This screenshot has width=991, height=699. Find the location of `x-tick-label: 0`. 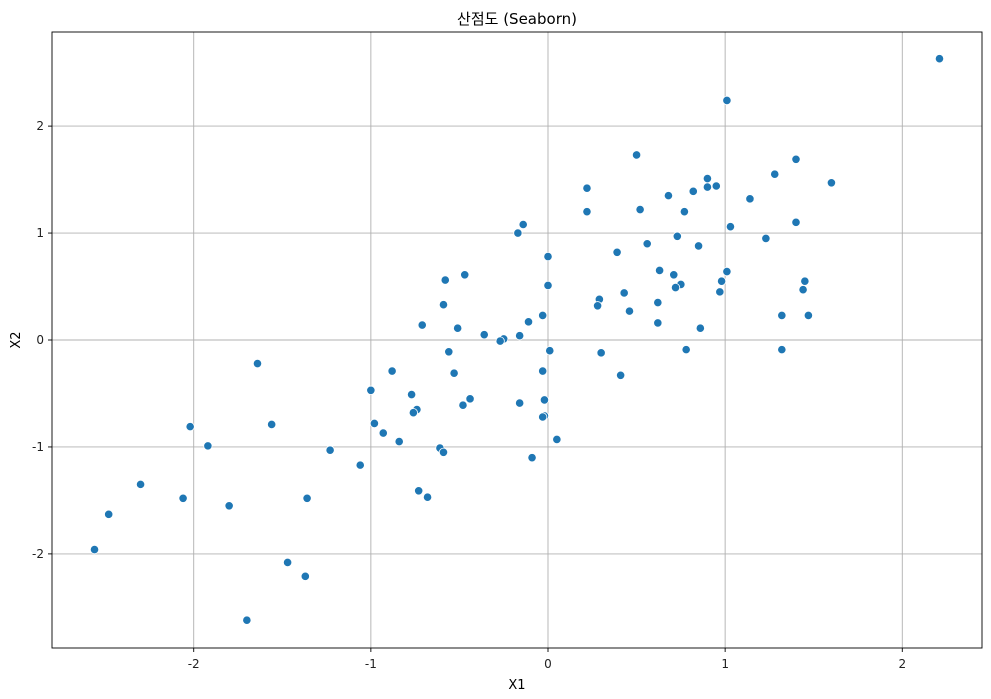

x-tick-label: 0 is located at coordinates (548, 664).